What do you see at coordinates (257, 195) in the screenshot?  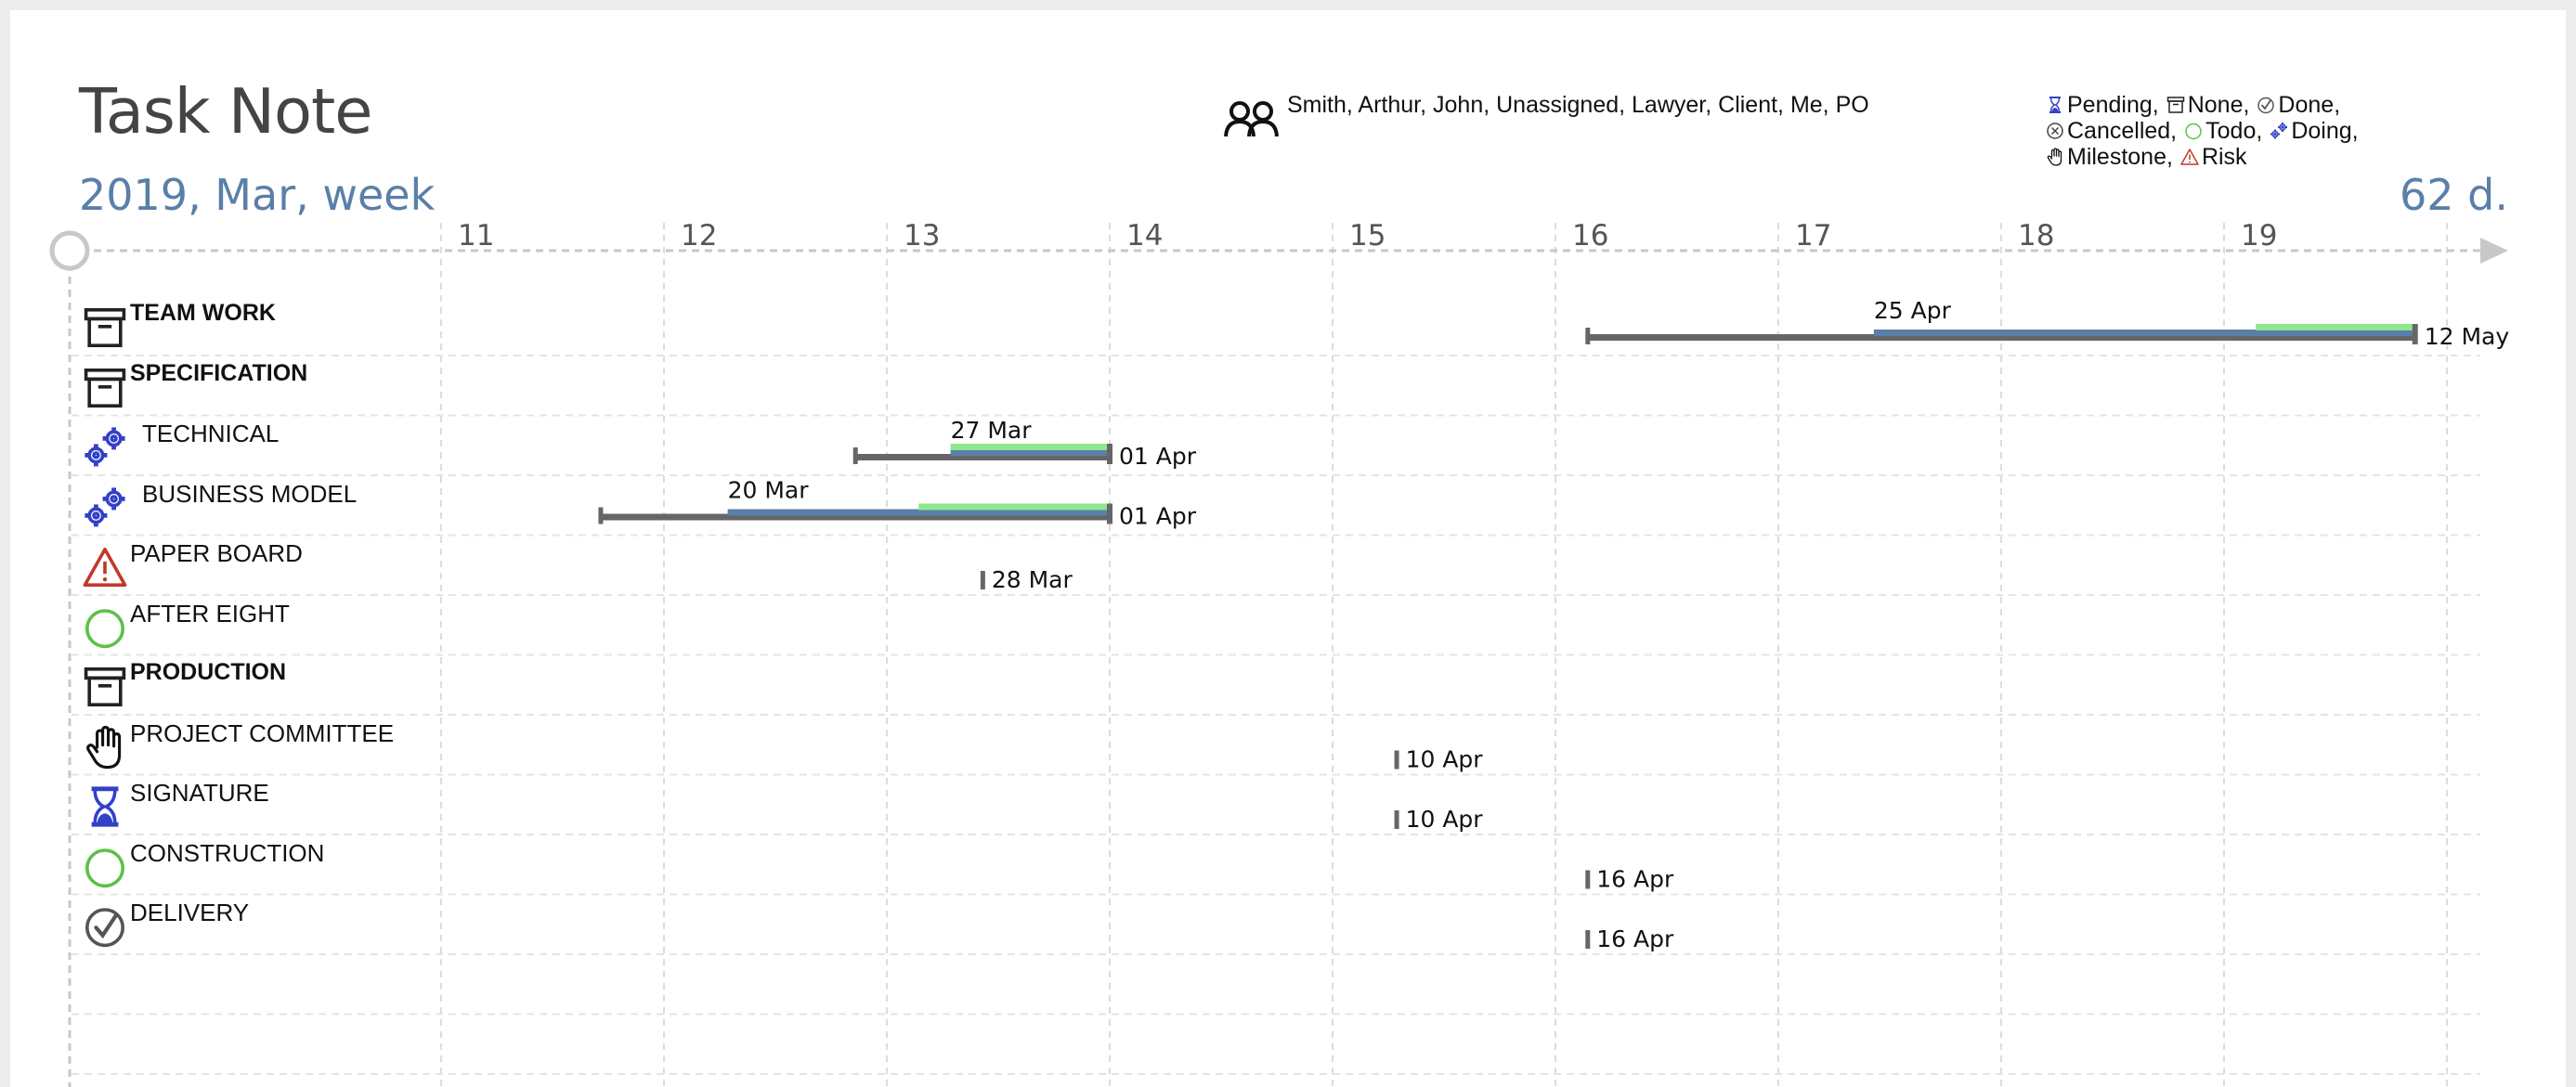 I see `period-label: 2019, Mar, week` at bounding box center [257, 195].